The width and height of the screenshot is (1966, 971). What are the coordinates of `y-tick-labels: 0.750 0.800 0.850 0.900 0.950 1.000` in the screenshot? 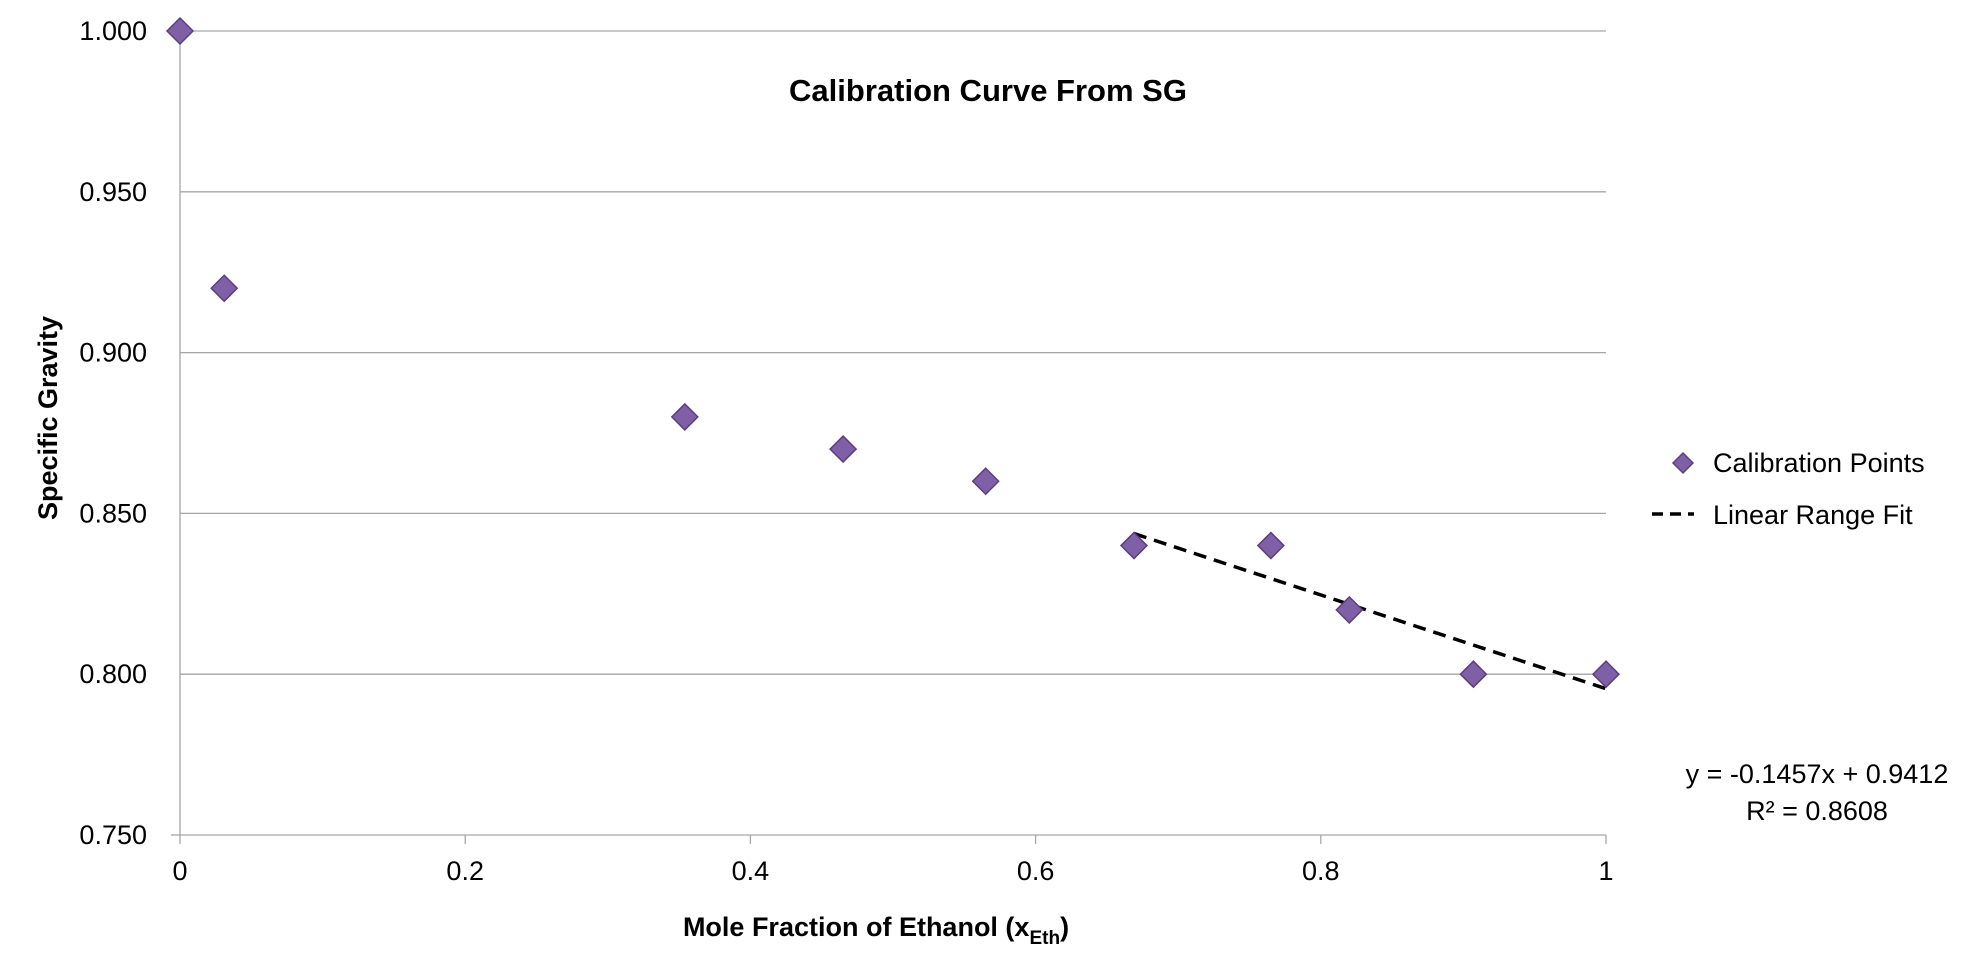 It's located at (113, 433).